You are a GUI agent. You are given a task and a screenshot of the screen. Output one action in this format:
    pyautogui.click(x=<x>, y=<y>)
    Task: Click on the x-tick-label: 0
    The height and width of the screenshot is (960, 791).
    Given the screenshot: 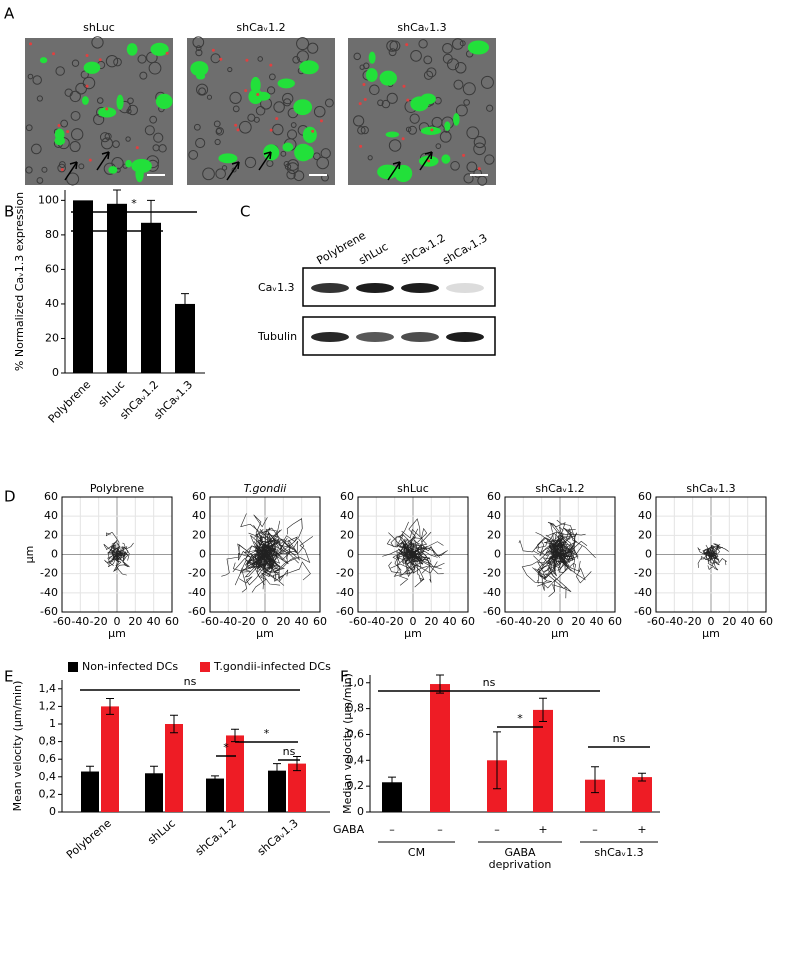 What is the action you would take?
    pyautogui.click(x=117, y=621)
    